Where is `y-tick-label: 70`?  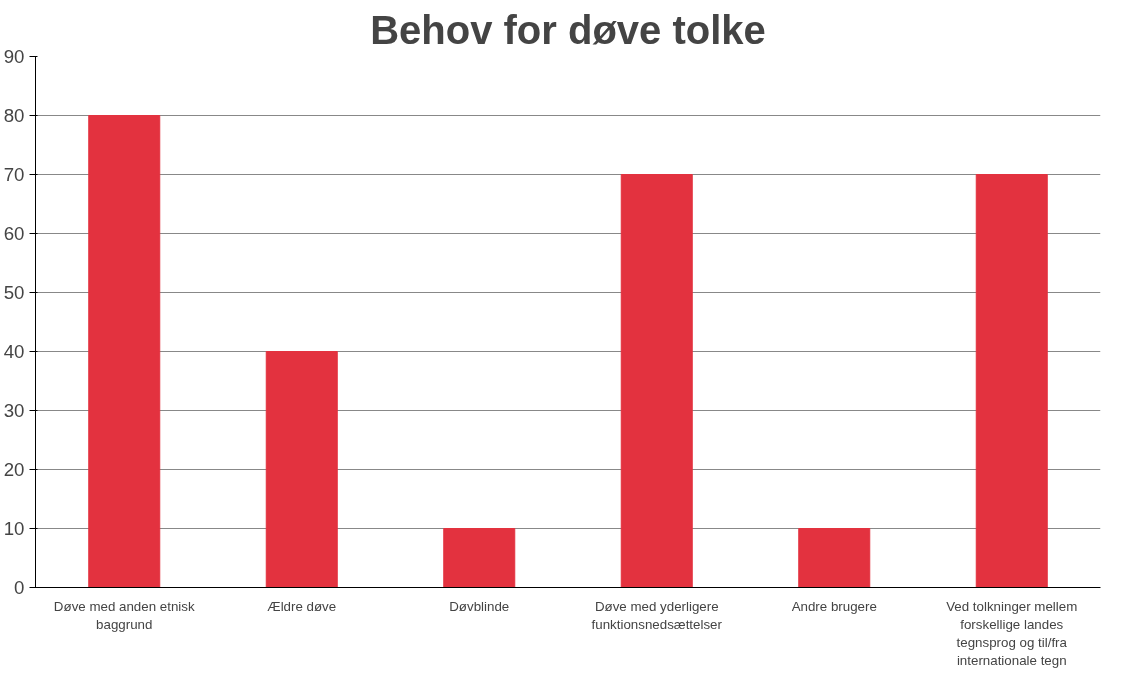 y-tick-label: 70 is located at coordinates (14, 174).